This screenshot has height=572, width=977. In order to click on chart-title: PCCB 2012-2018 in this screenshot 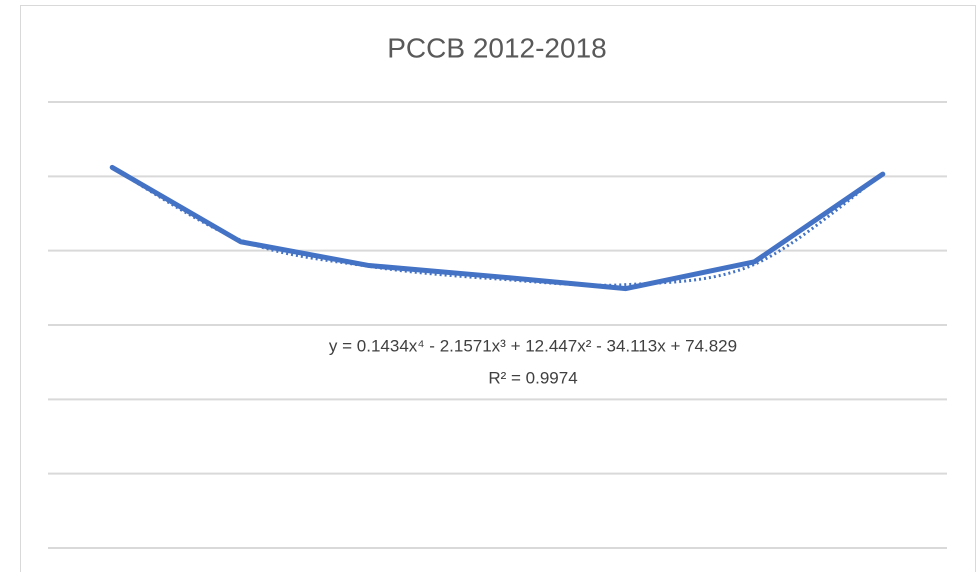, I will do `click(496, 47)`.